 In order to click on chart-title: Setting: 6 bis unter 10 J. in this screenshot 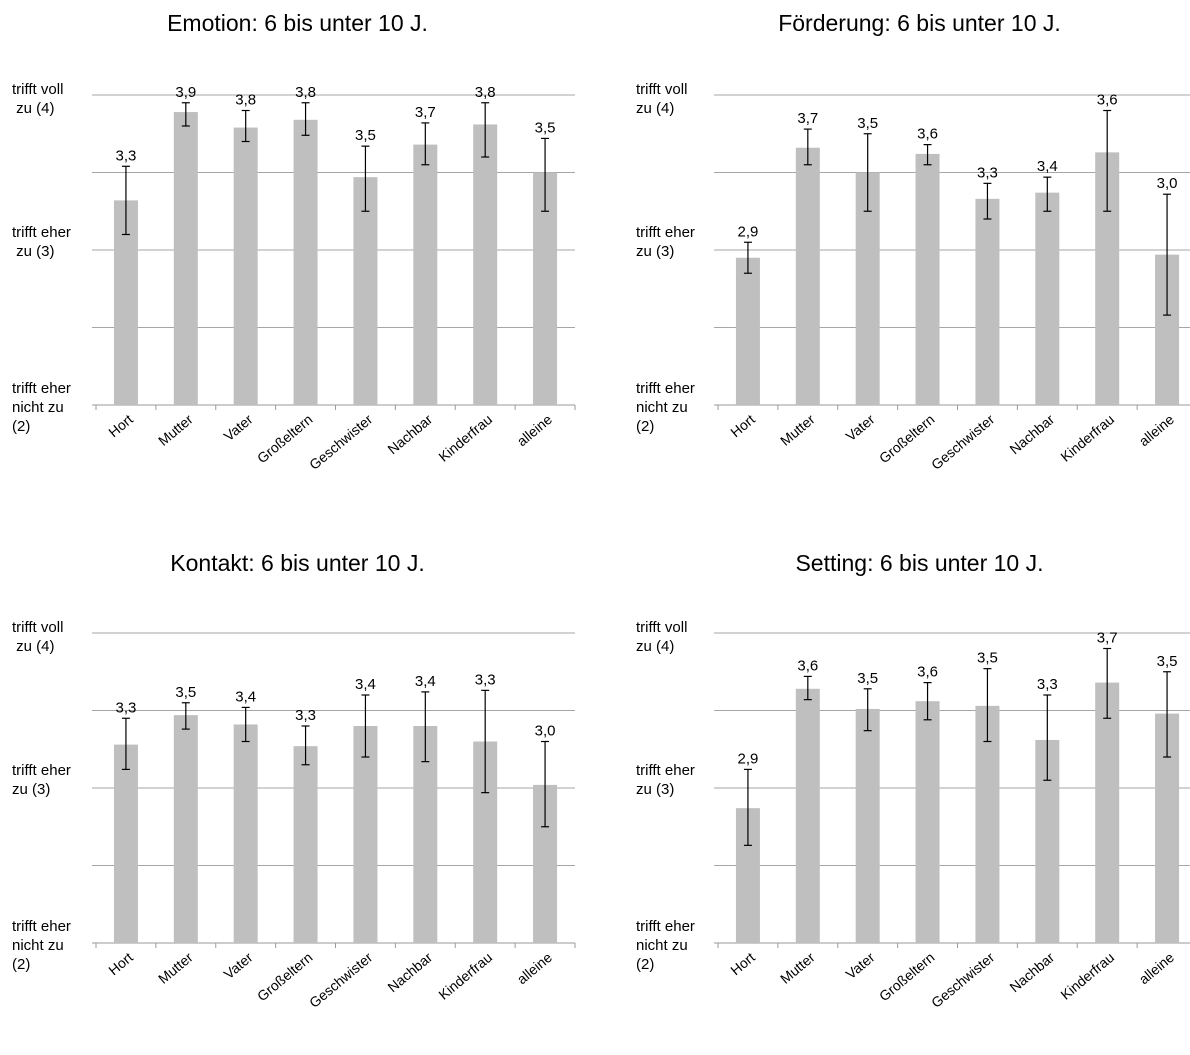, I will do `click(919, 563)`.